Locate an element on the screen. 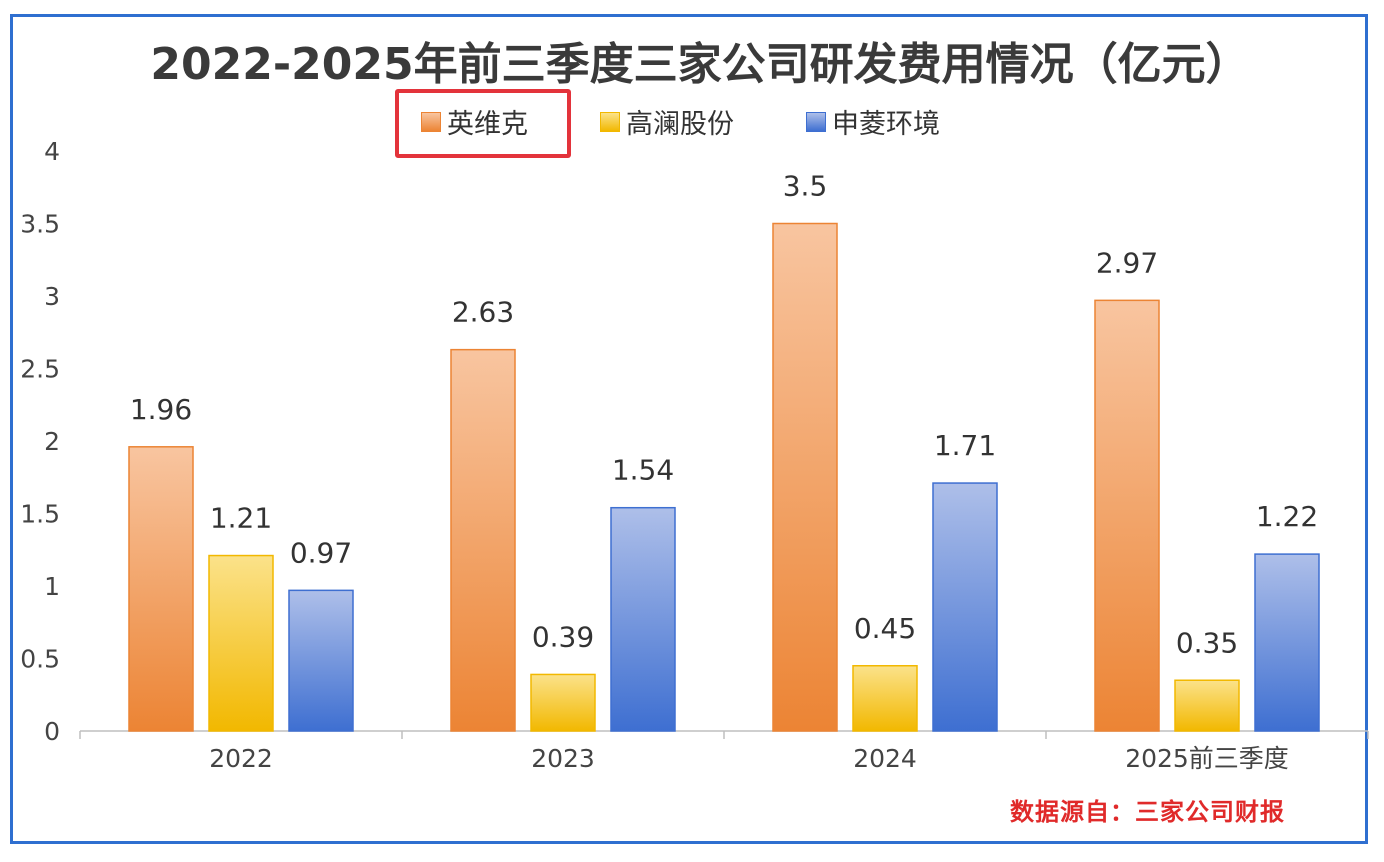 The image size is (1384, 862). data-label: 2.63 is located at coordinates (483, 312).